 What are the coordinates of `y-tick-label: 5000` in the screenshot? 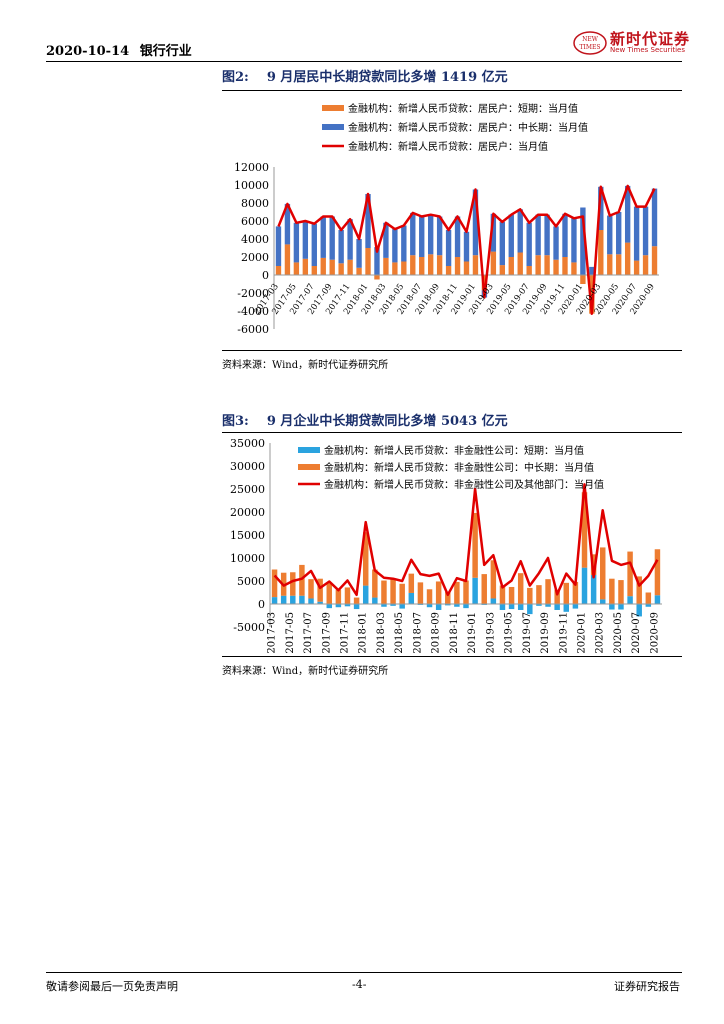 It's located at (251, 581).